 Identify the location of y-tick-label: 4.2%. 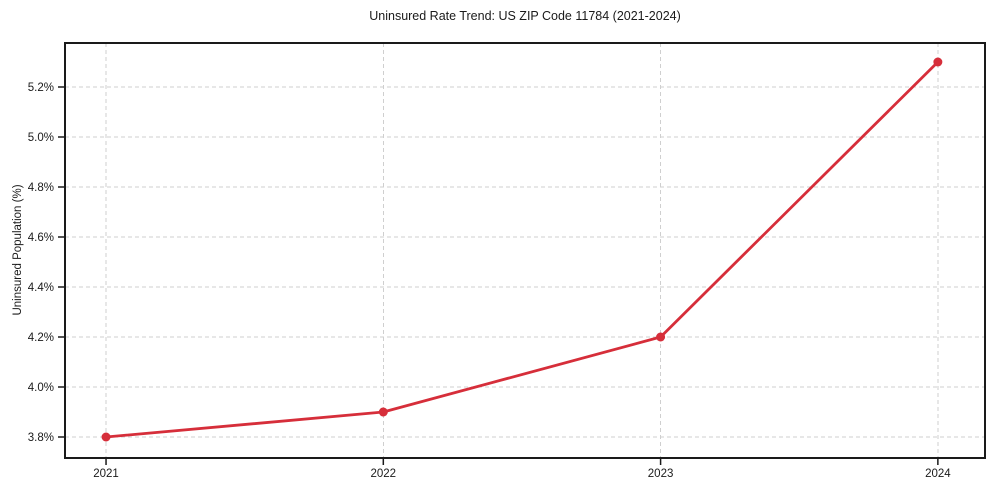
(41, 338).